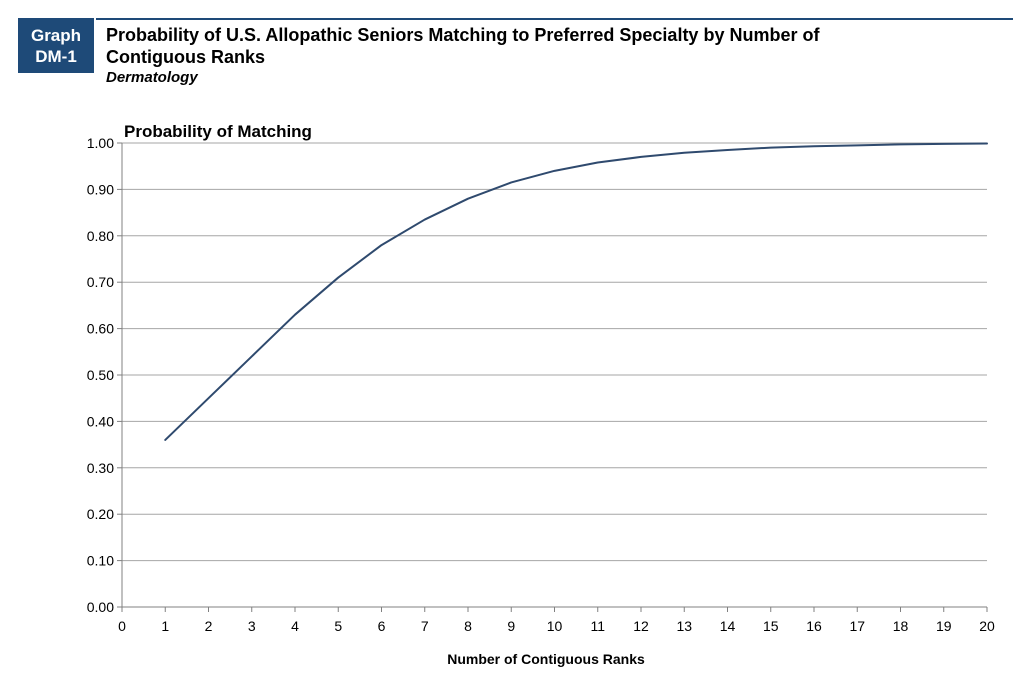  Describe the element at coordinates (295, 626) in the screenshot. I see `x-tick-label: 4` at that location.